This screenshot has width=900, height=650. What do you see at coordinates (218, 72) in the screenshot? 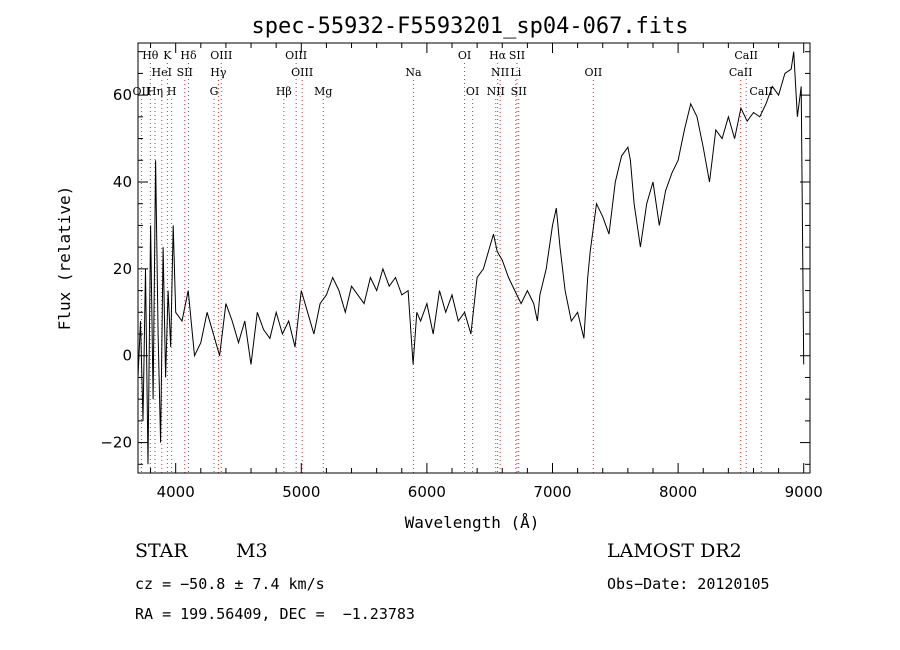
I see `line-label: Hγ` at bounding box center [218, 72].